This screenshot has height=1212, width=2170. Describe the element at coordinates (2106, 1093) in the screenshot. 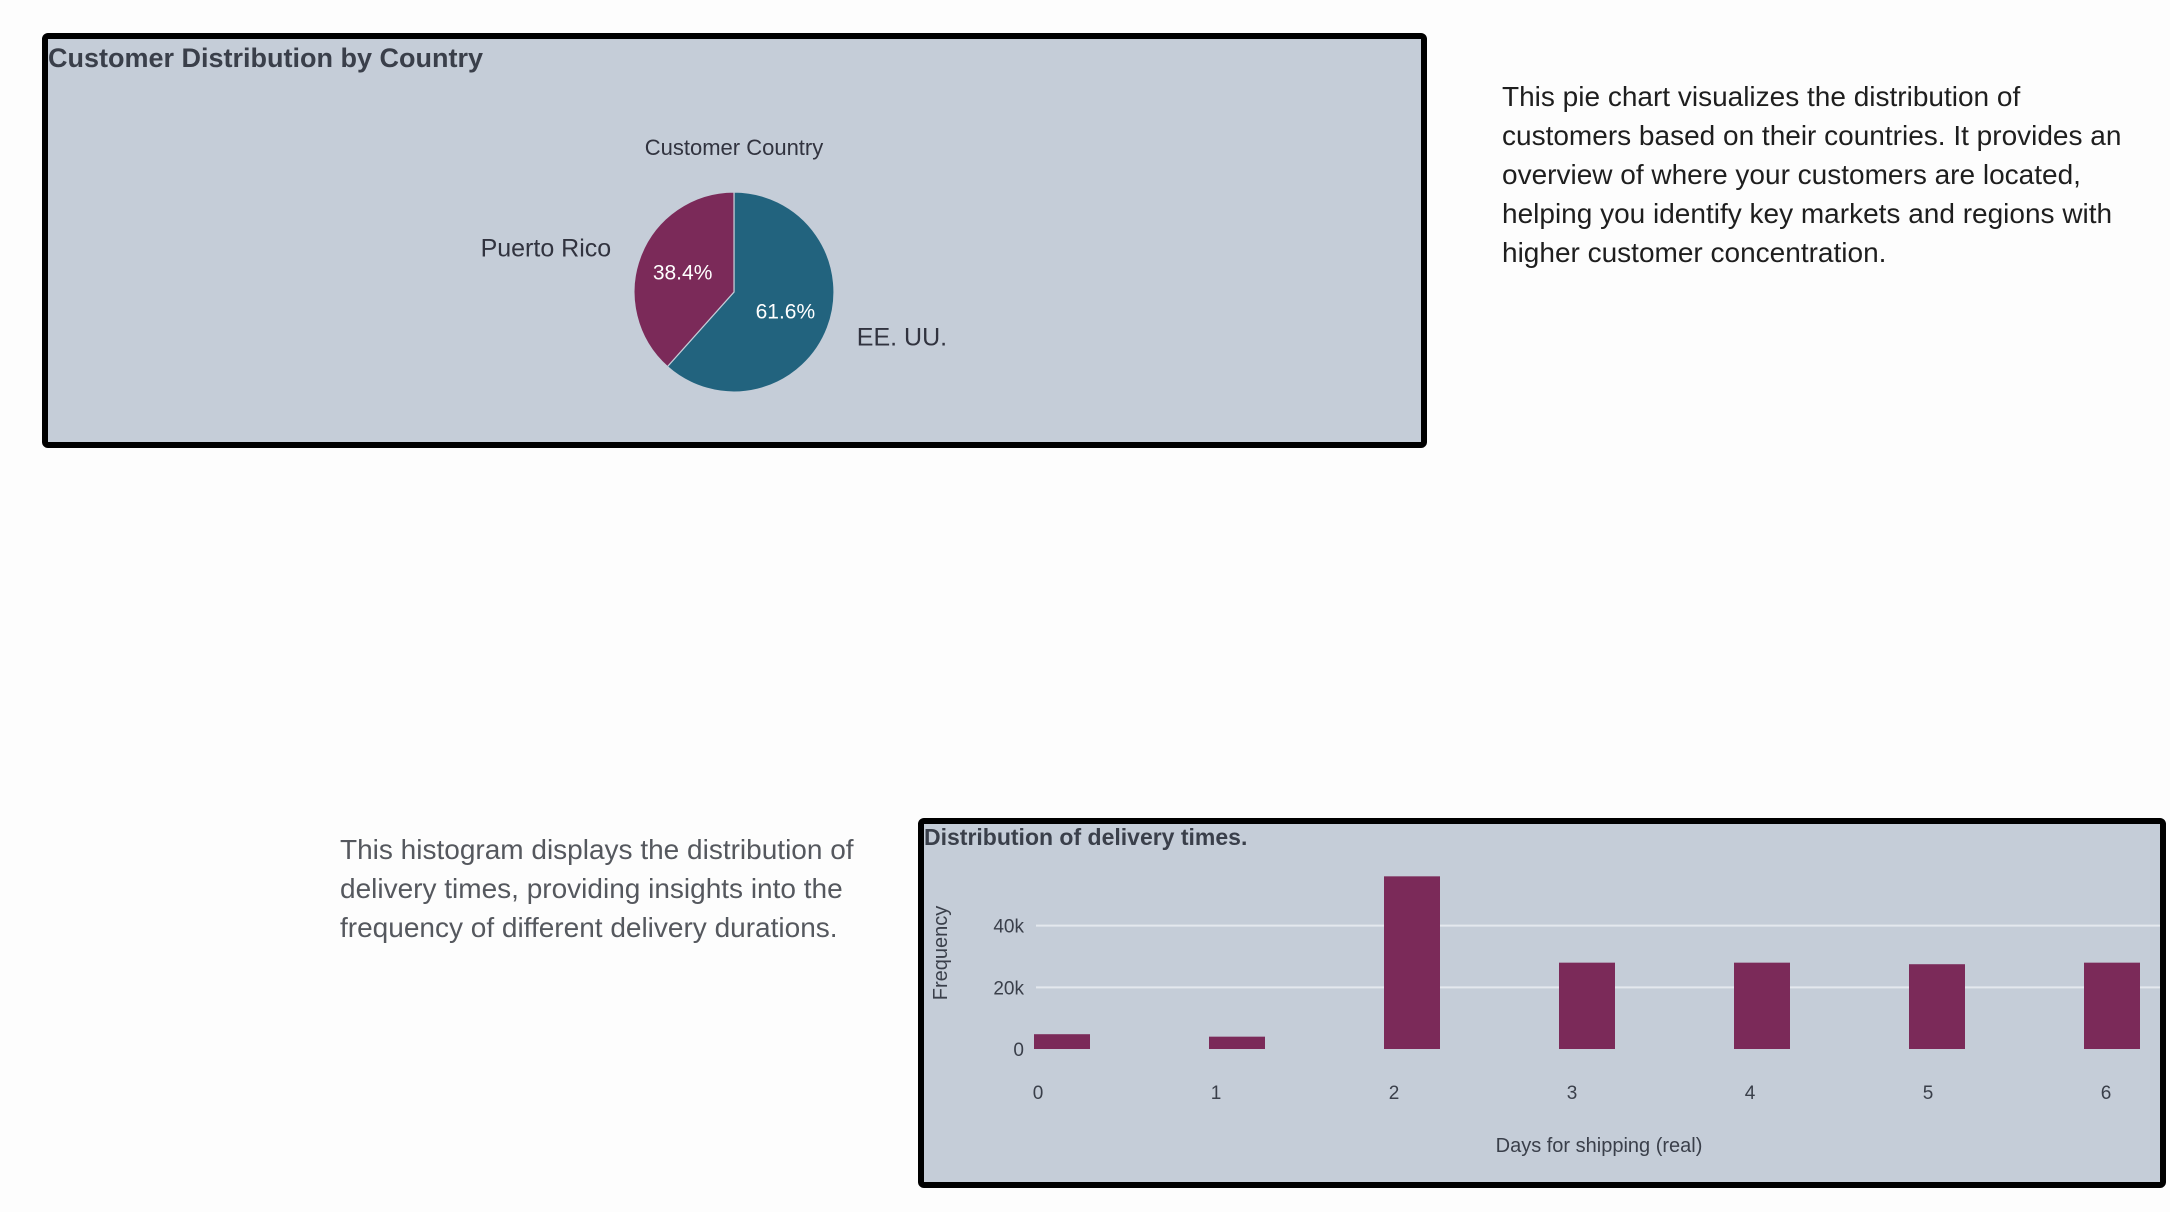

I see `x-tick-label: 6` at that location.